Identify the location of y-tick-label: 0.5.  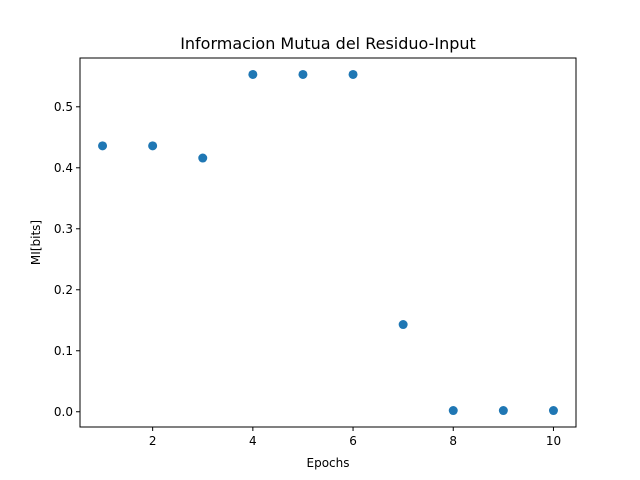
(63, 107).